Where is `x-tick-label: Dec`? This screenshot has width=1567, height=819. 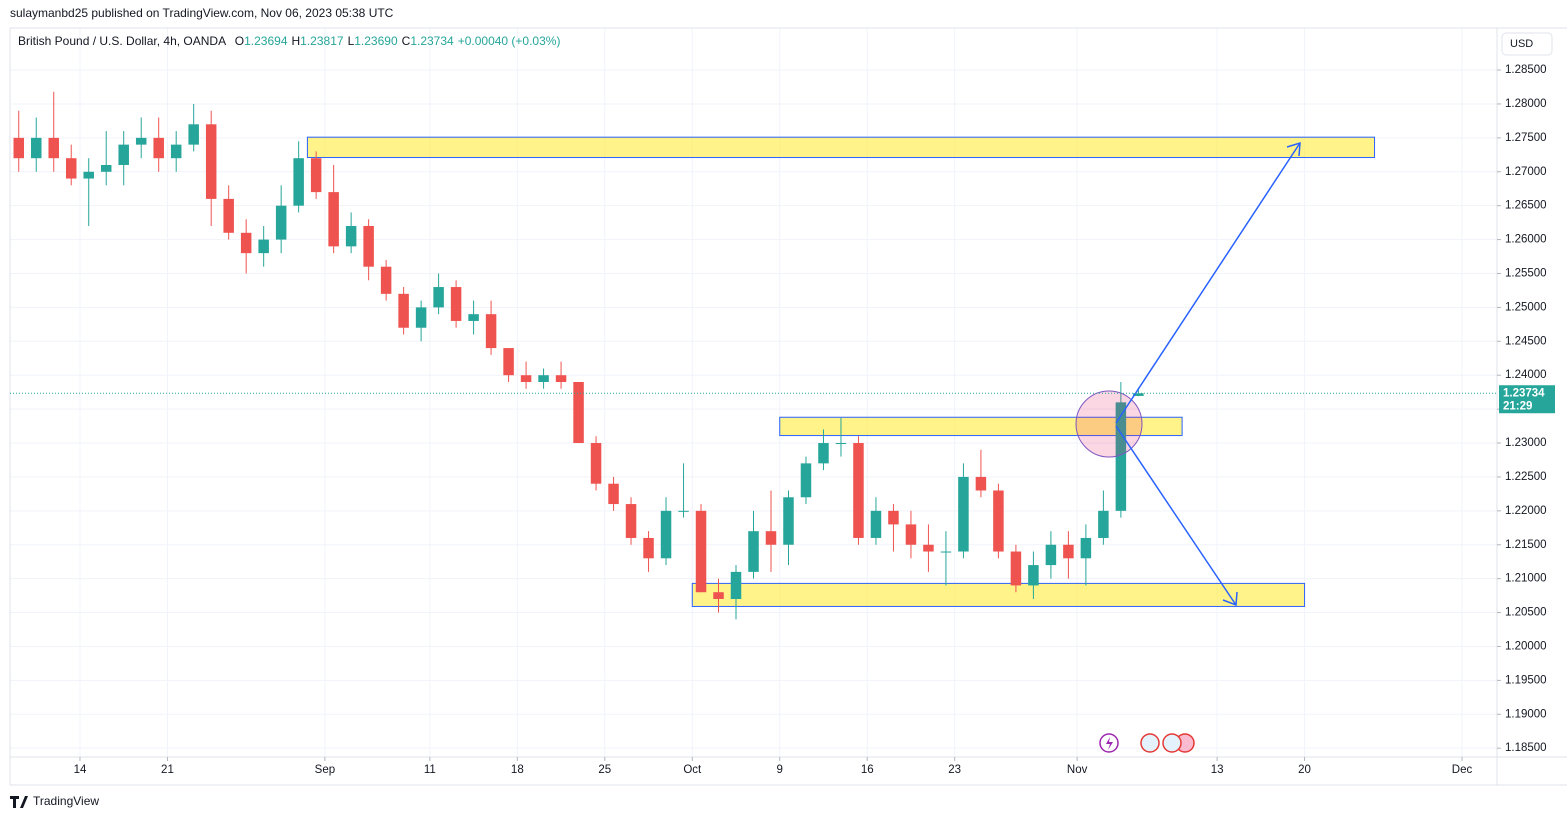
x-tick-label: Dec is located at coordinates (1462, 770).